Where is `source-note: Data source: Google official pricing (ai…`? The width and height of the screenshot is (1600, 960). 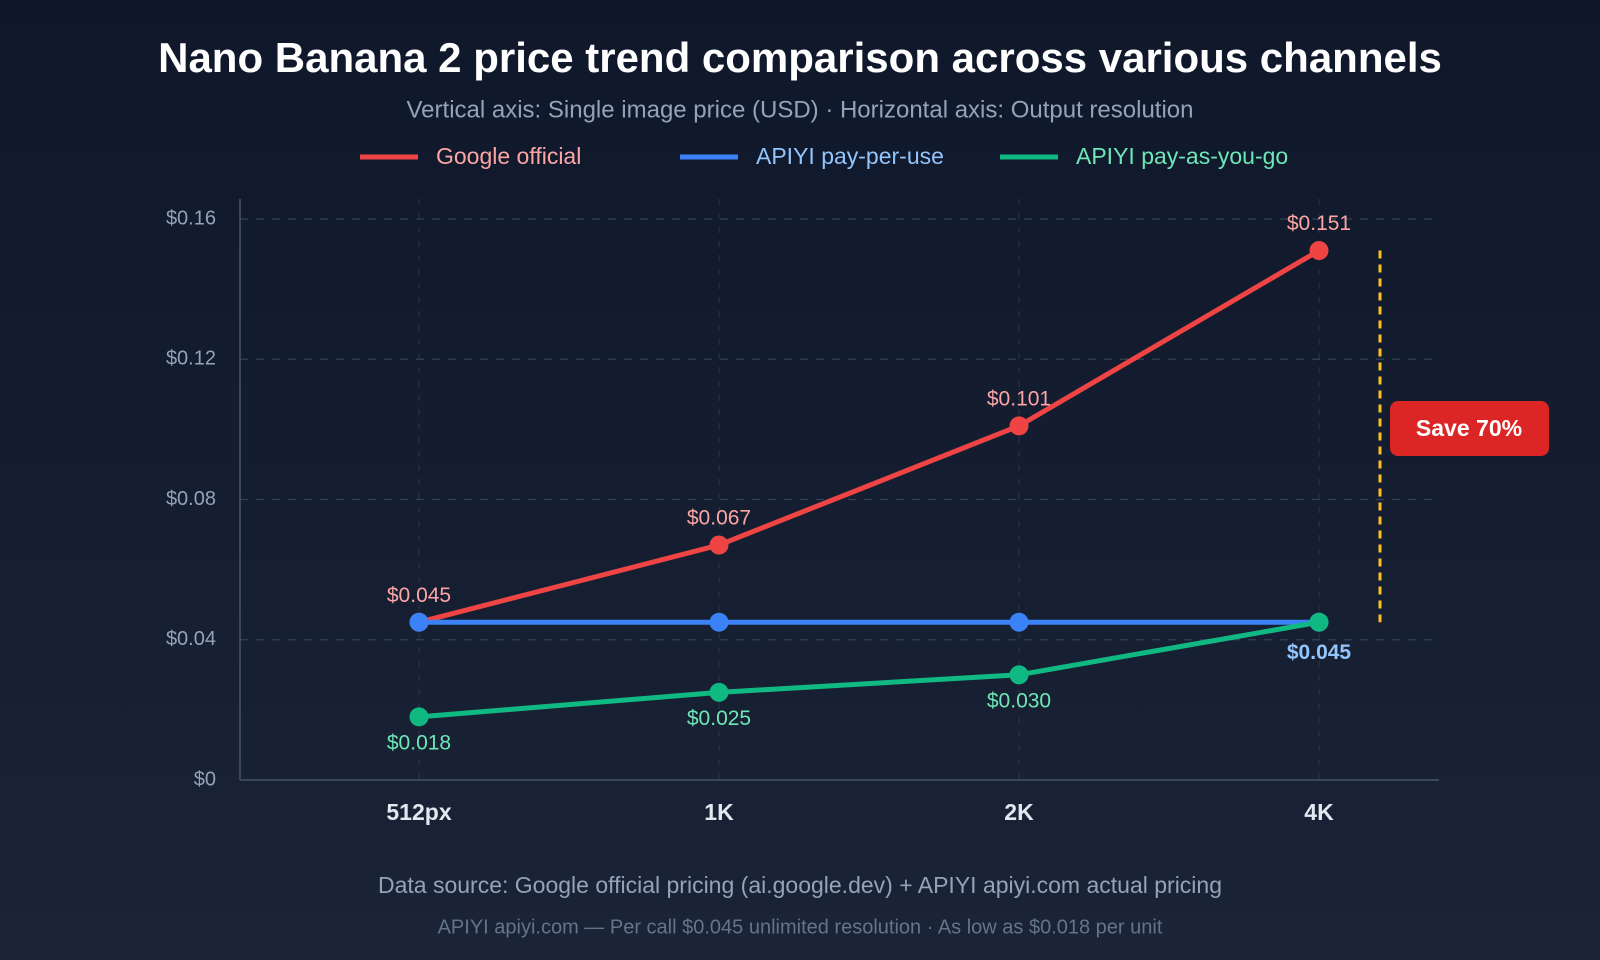
source-note: Data source: Google official pricing (ai… is located at coordinates (800, 885).